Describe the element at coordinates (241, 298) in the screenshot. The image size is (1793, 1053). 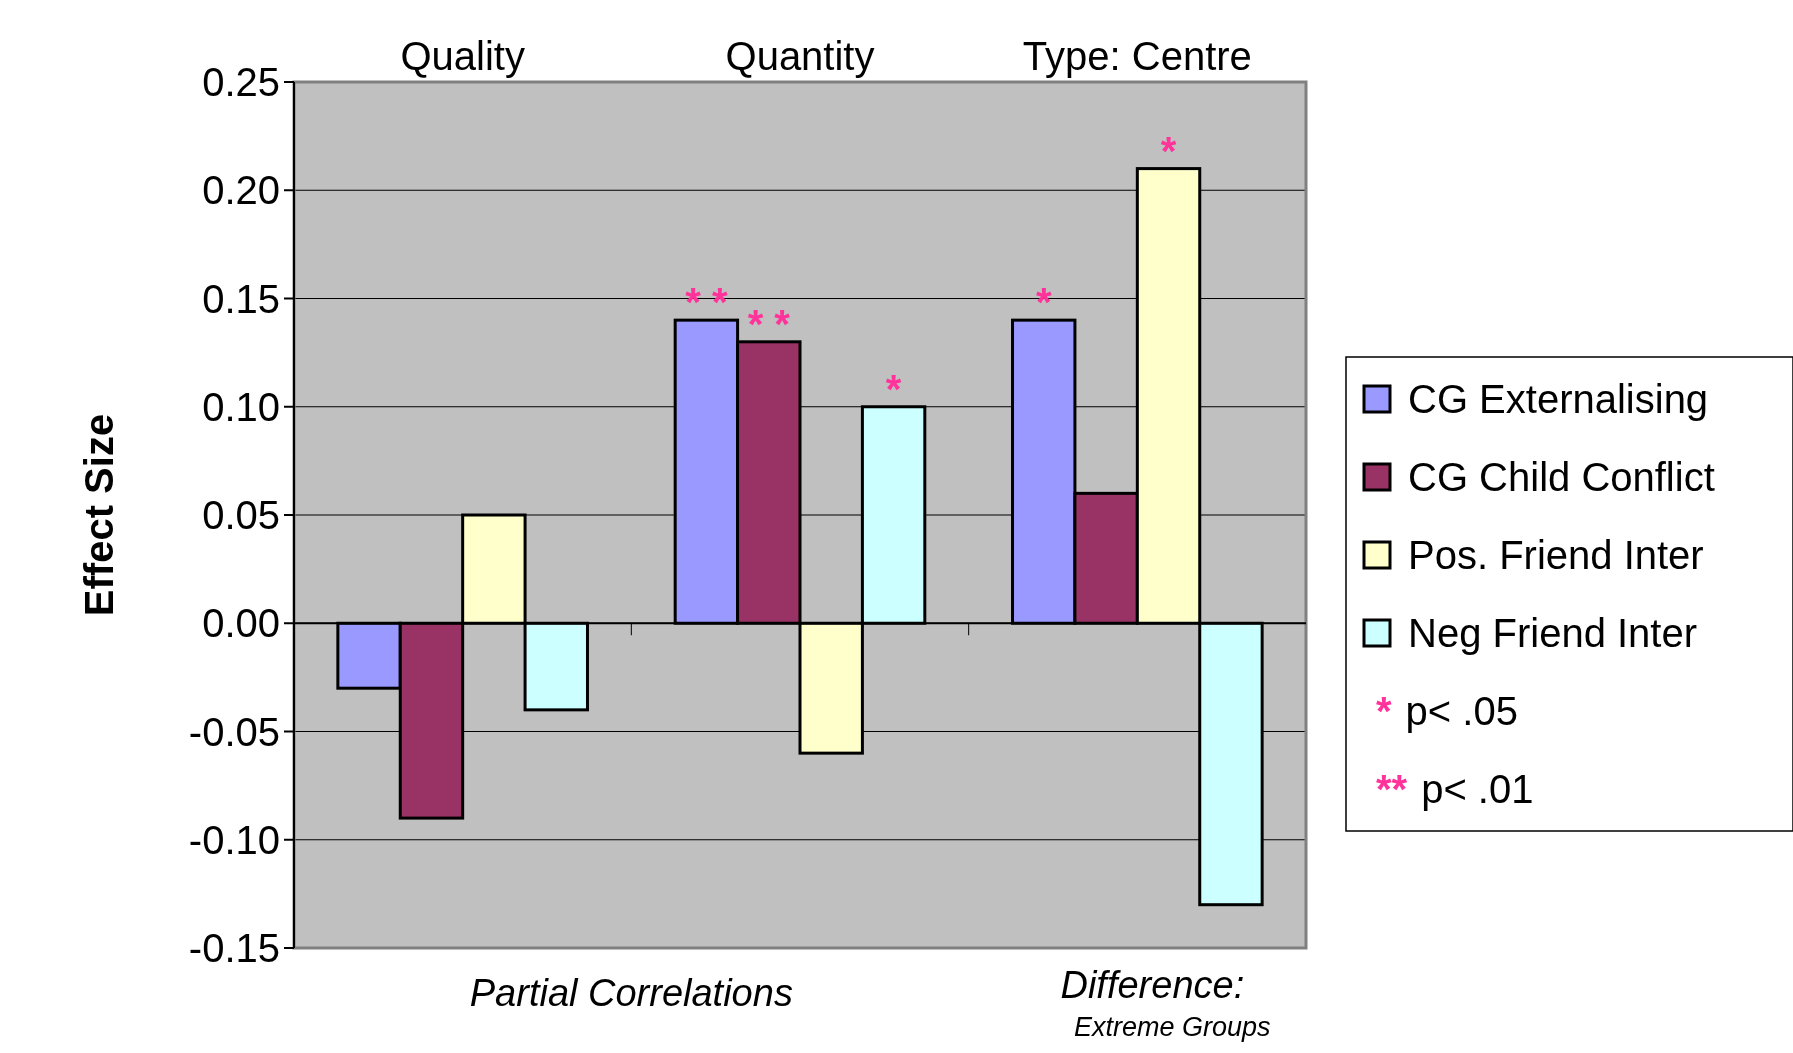
I see `y-tick-label: 0.15` at that location.